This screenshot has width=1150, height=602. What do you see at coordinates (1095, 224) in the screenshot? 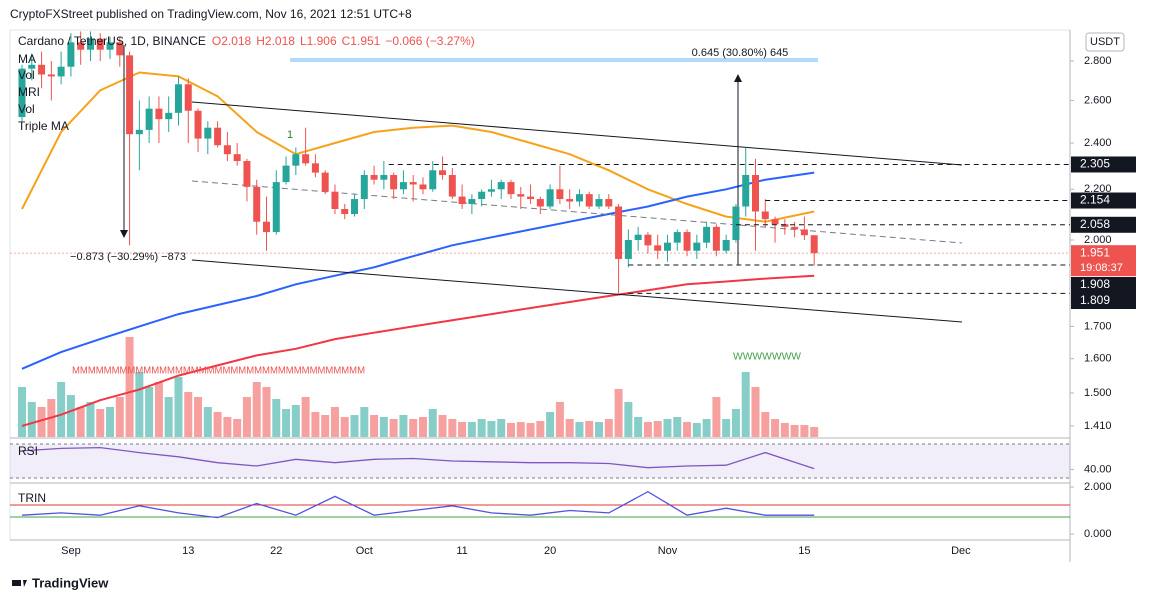
I see `price-label: 2.058` at bounding box center [1095, 224].